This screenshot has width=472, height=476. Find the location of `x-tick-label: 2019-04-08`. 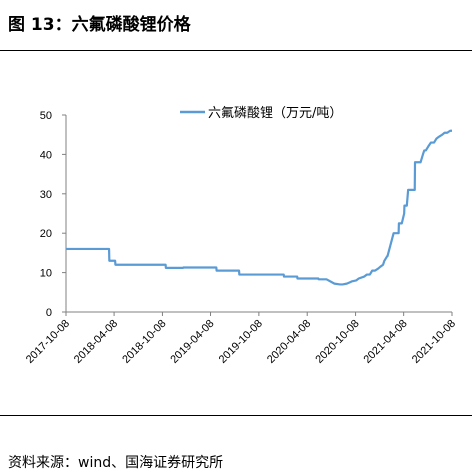

x-tick-label: 2019-04-08 is located at coordinates (192, 342).